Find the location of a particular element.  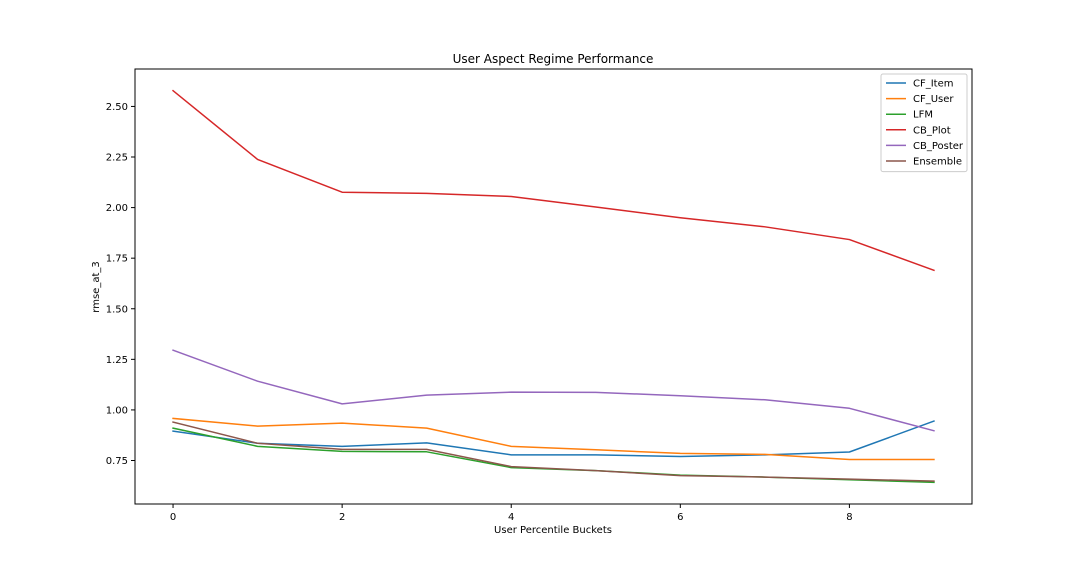

legend-label: CB_Plot is located at coordinates (932, 130).